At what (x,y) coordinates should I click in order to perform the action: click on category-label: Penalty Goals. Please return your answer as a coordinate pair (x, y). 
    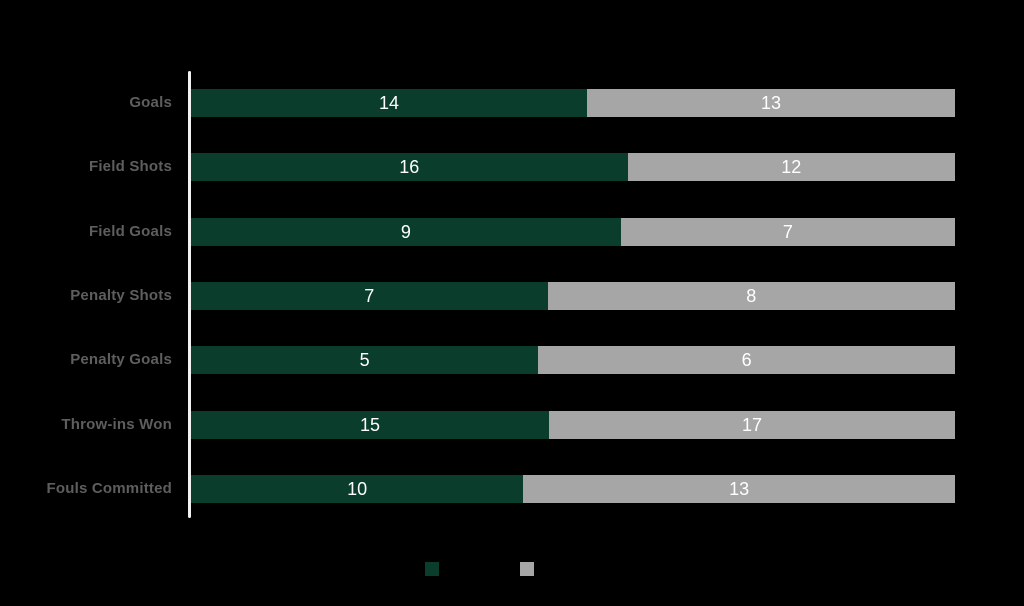
    Looking at the image, I should click on (121, 359).